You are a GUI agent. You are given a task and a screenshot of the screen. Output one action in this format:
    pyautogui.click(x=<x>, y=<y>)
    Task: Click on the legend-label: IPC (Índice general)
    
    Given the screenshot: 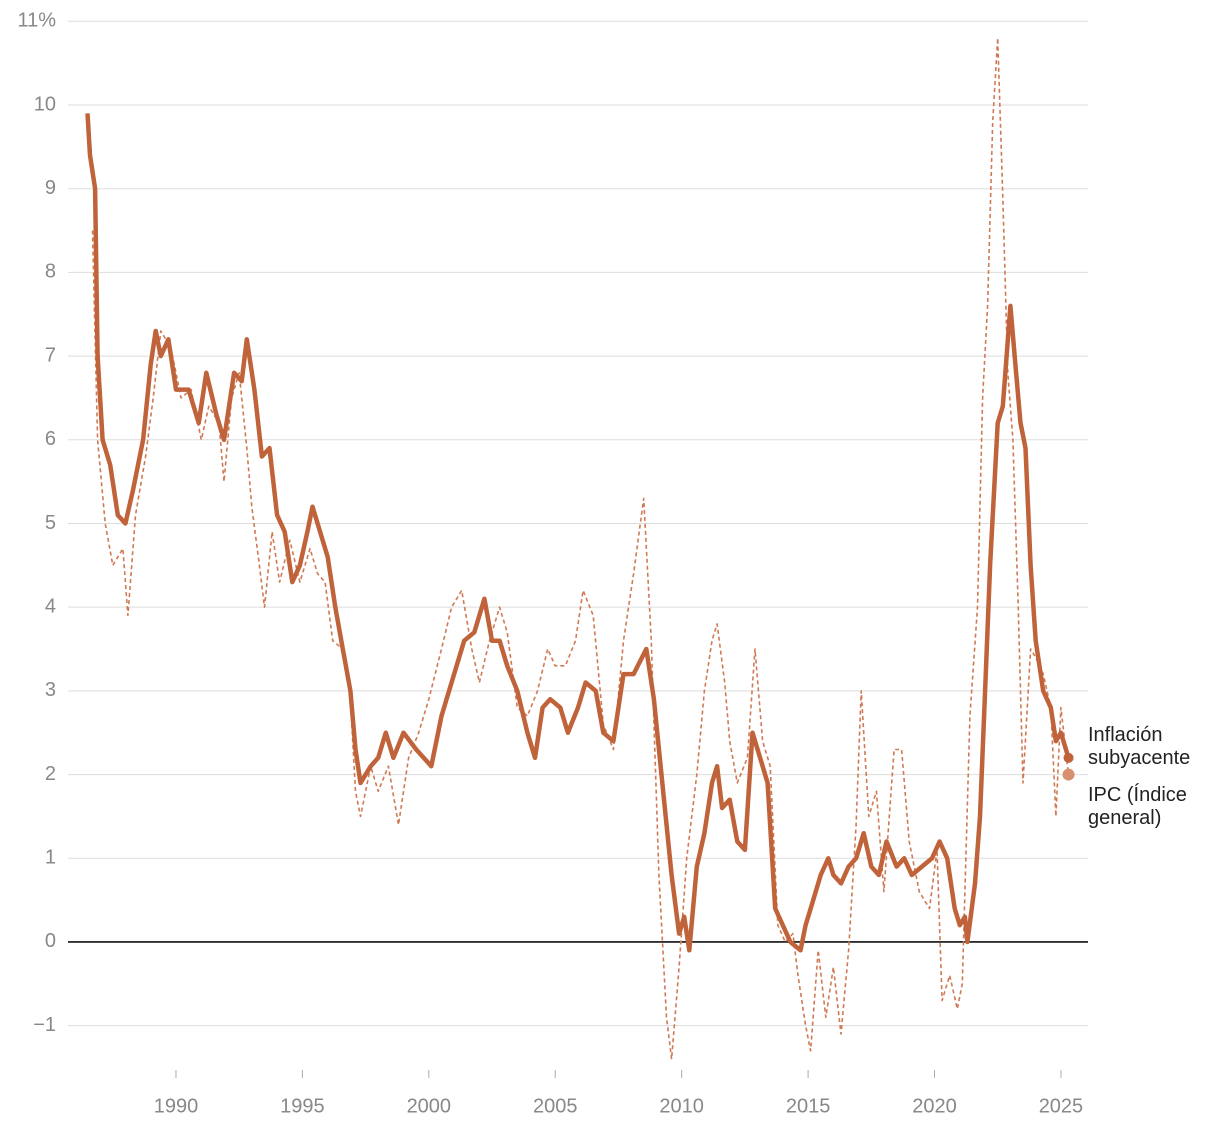 What is the action you would take?
    pyautogui.click(x=1137, y=806)
    